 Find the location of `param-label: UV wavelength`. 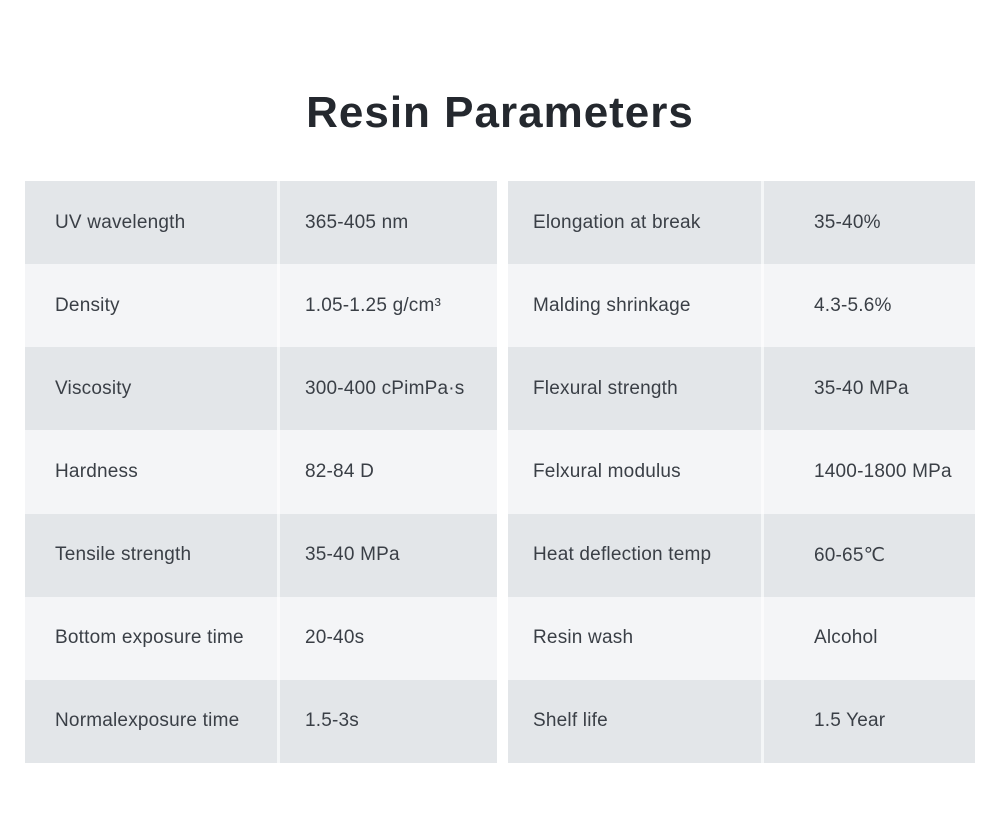

param-label: UV wavelength is located at coordinates (120, 222).